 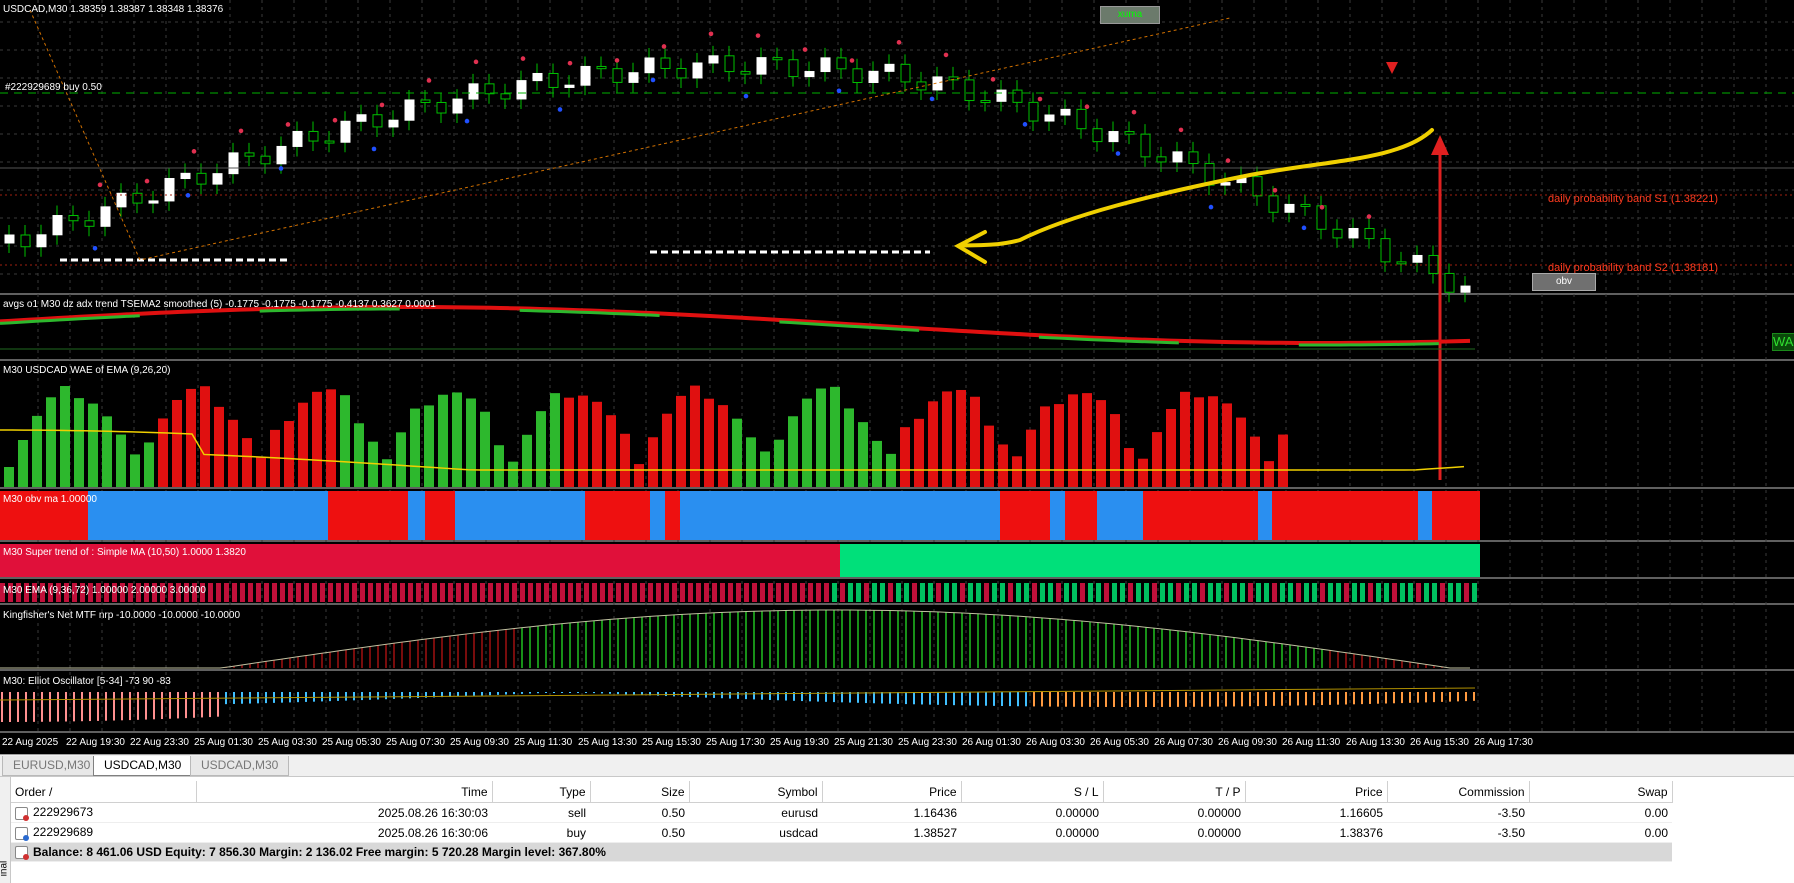 I want to click on col-tp: T / P, so click(x=1174, y=792).